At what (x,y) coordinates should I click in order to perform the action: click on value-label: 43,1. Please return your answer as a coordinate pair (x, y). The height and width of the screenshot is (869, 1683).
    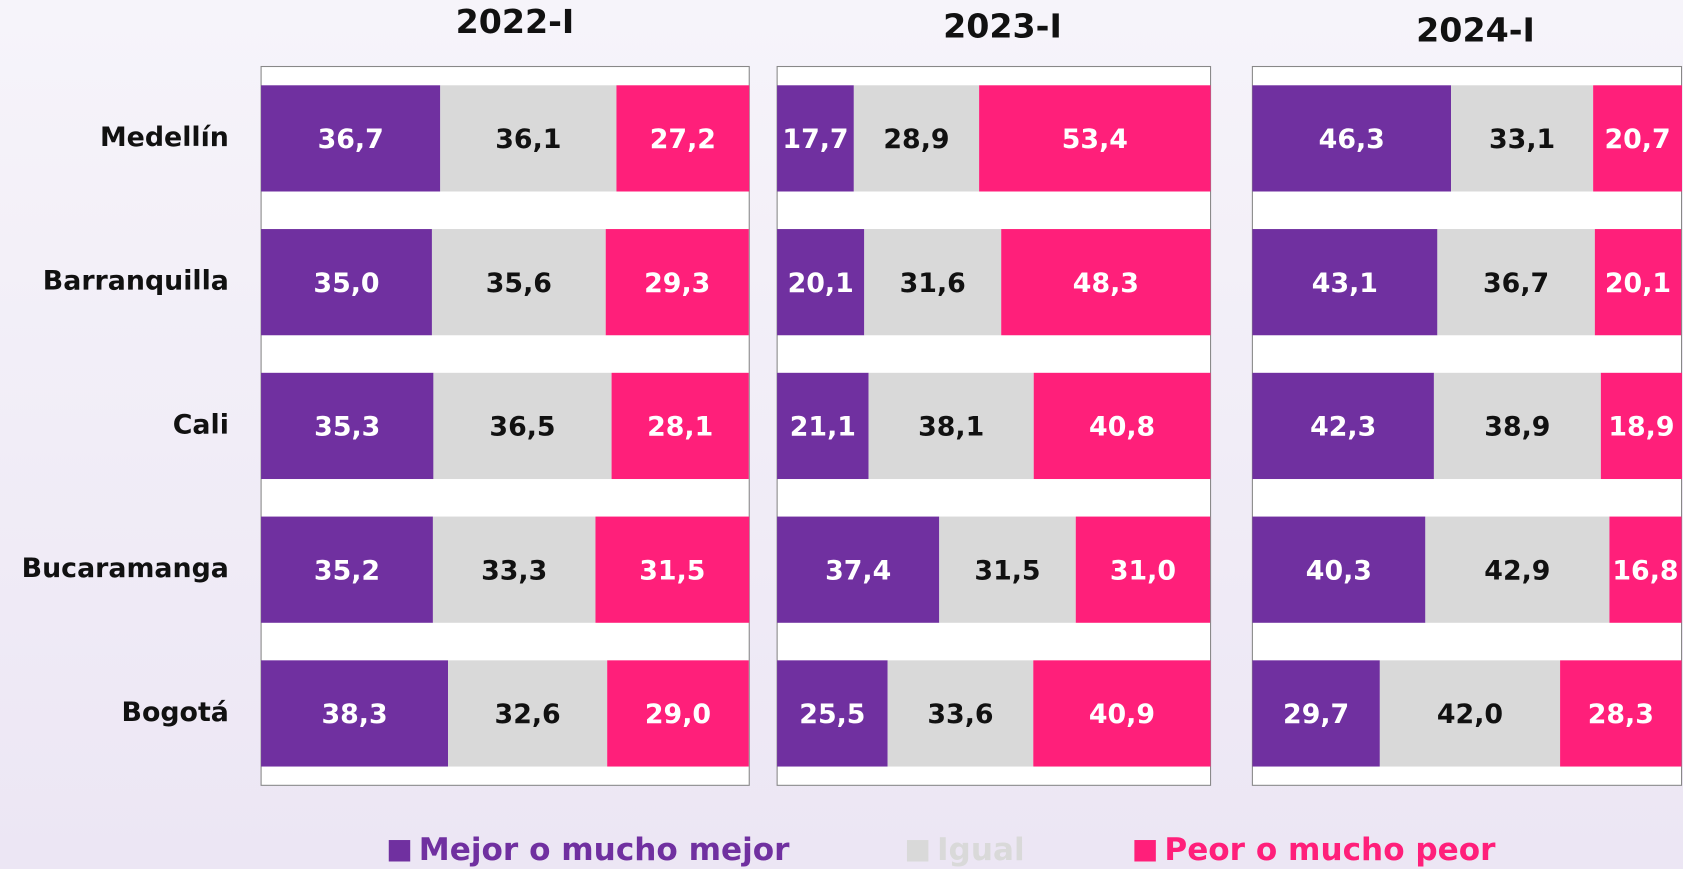
    Looking at the image, I should click on (1345, 283).